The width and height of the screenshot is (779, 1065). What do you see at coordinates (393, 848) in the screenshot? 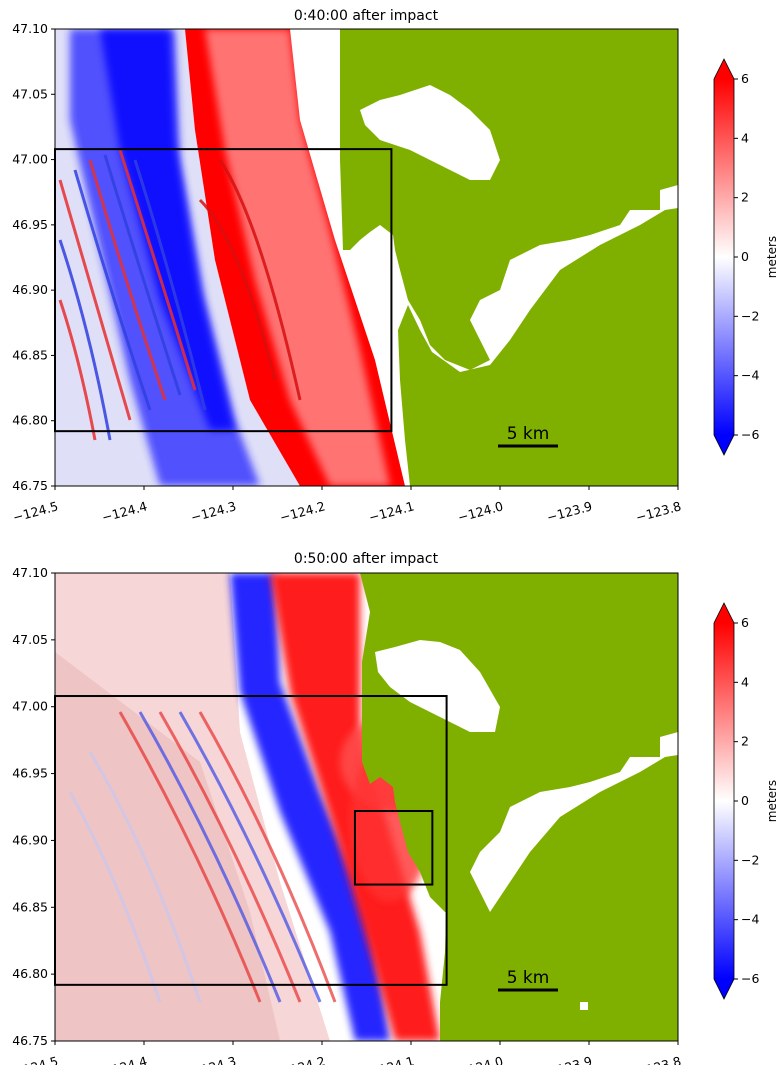
I see `inset-box` at bounding box center [393, 848].